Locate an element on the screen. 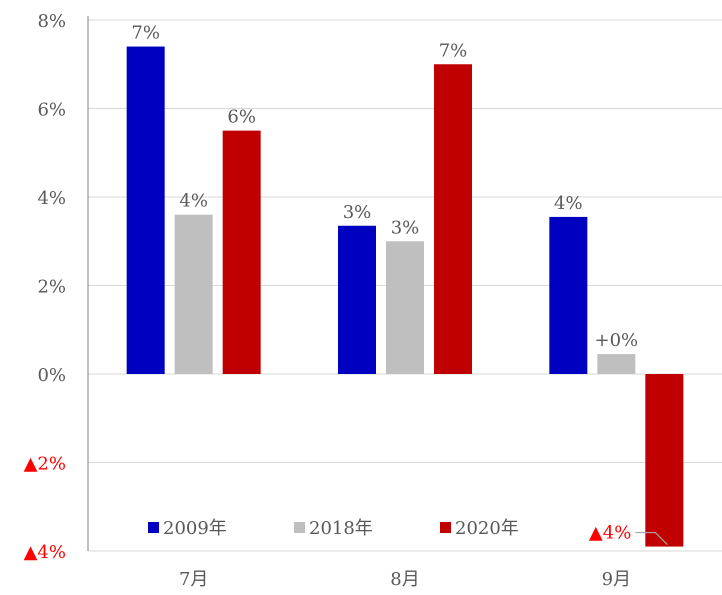 The height and width of the screenshot is (595, 722). legend-label: 2009年 is located at coordinates (195, 528).